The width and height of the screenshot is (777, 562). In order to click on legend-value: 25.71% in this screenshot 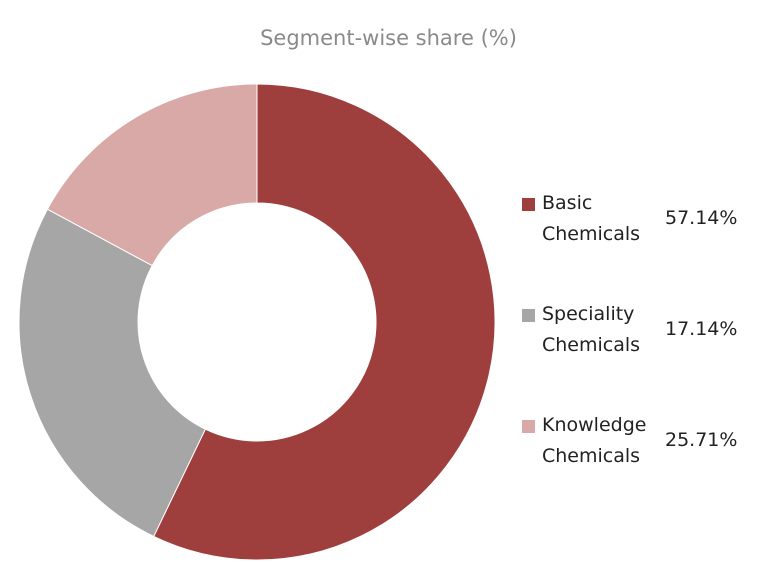, I will do `click(701, 440)`.